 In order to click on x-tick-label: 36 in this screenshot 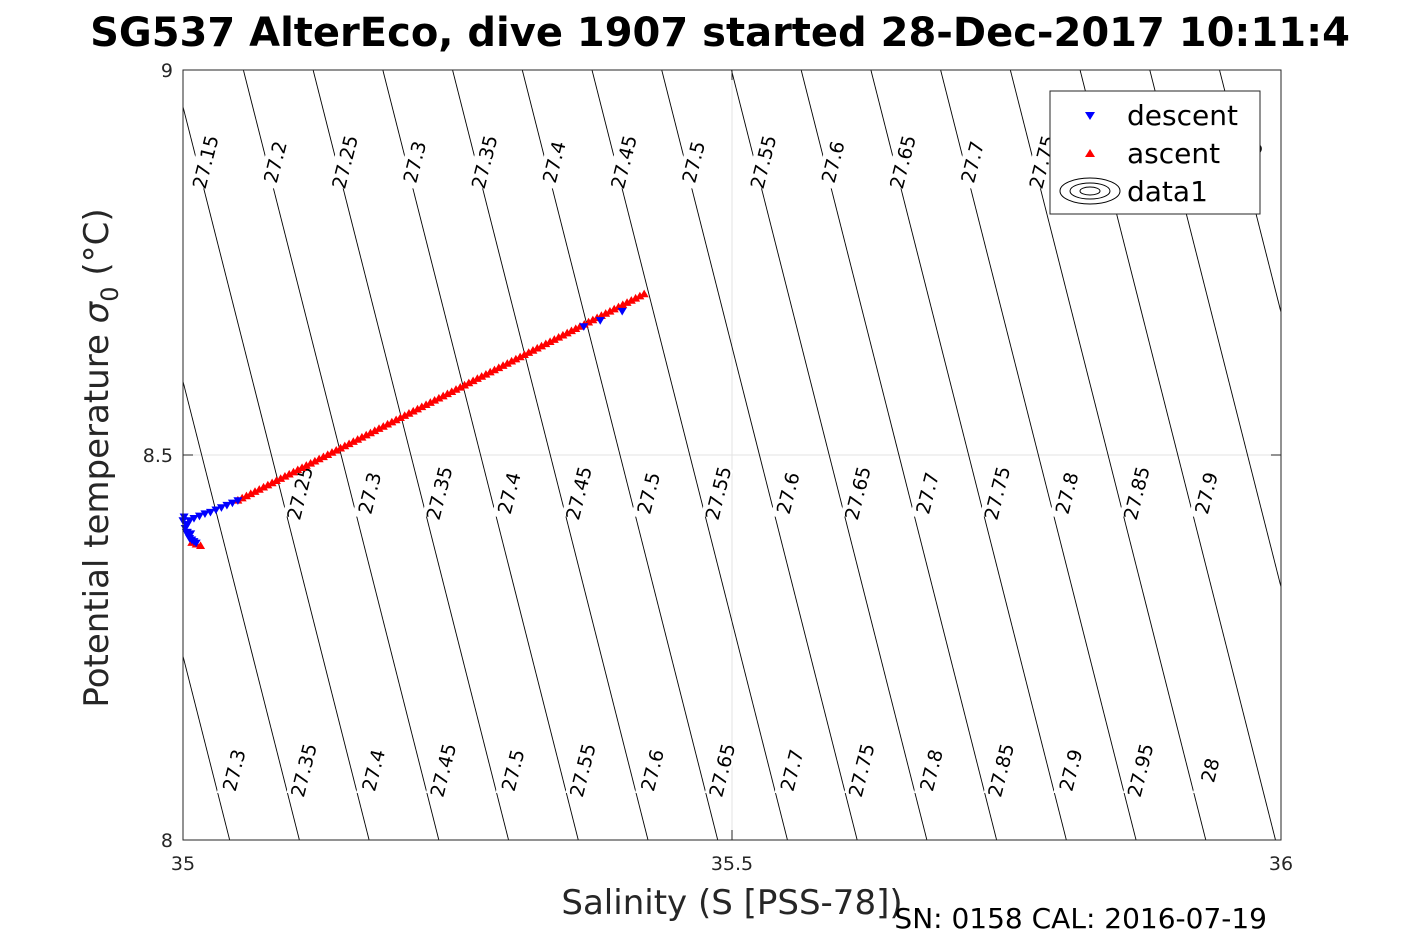, I will do `click(1281, 864)`.